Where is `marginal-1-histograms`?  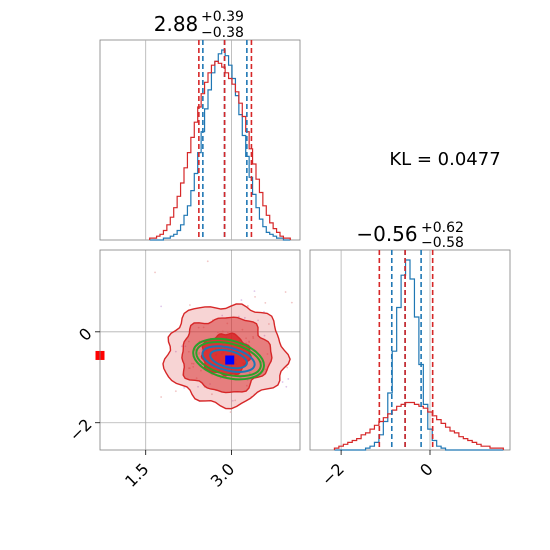 marginal-1-histograms is located at coordinates (220, 145).